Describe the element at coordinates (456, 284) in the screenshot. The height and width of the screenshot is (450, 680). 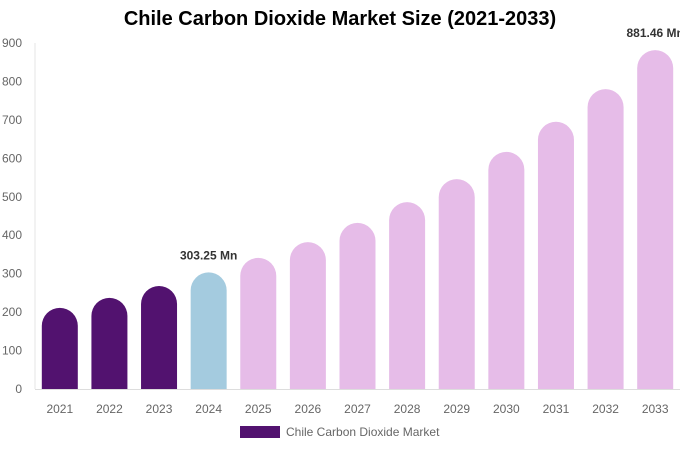
I see `bar-2029` at that location.